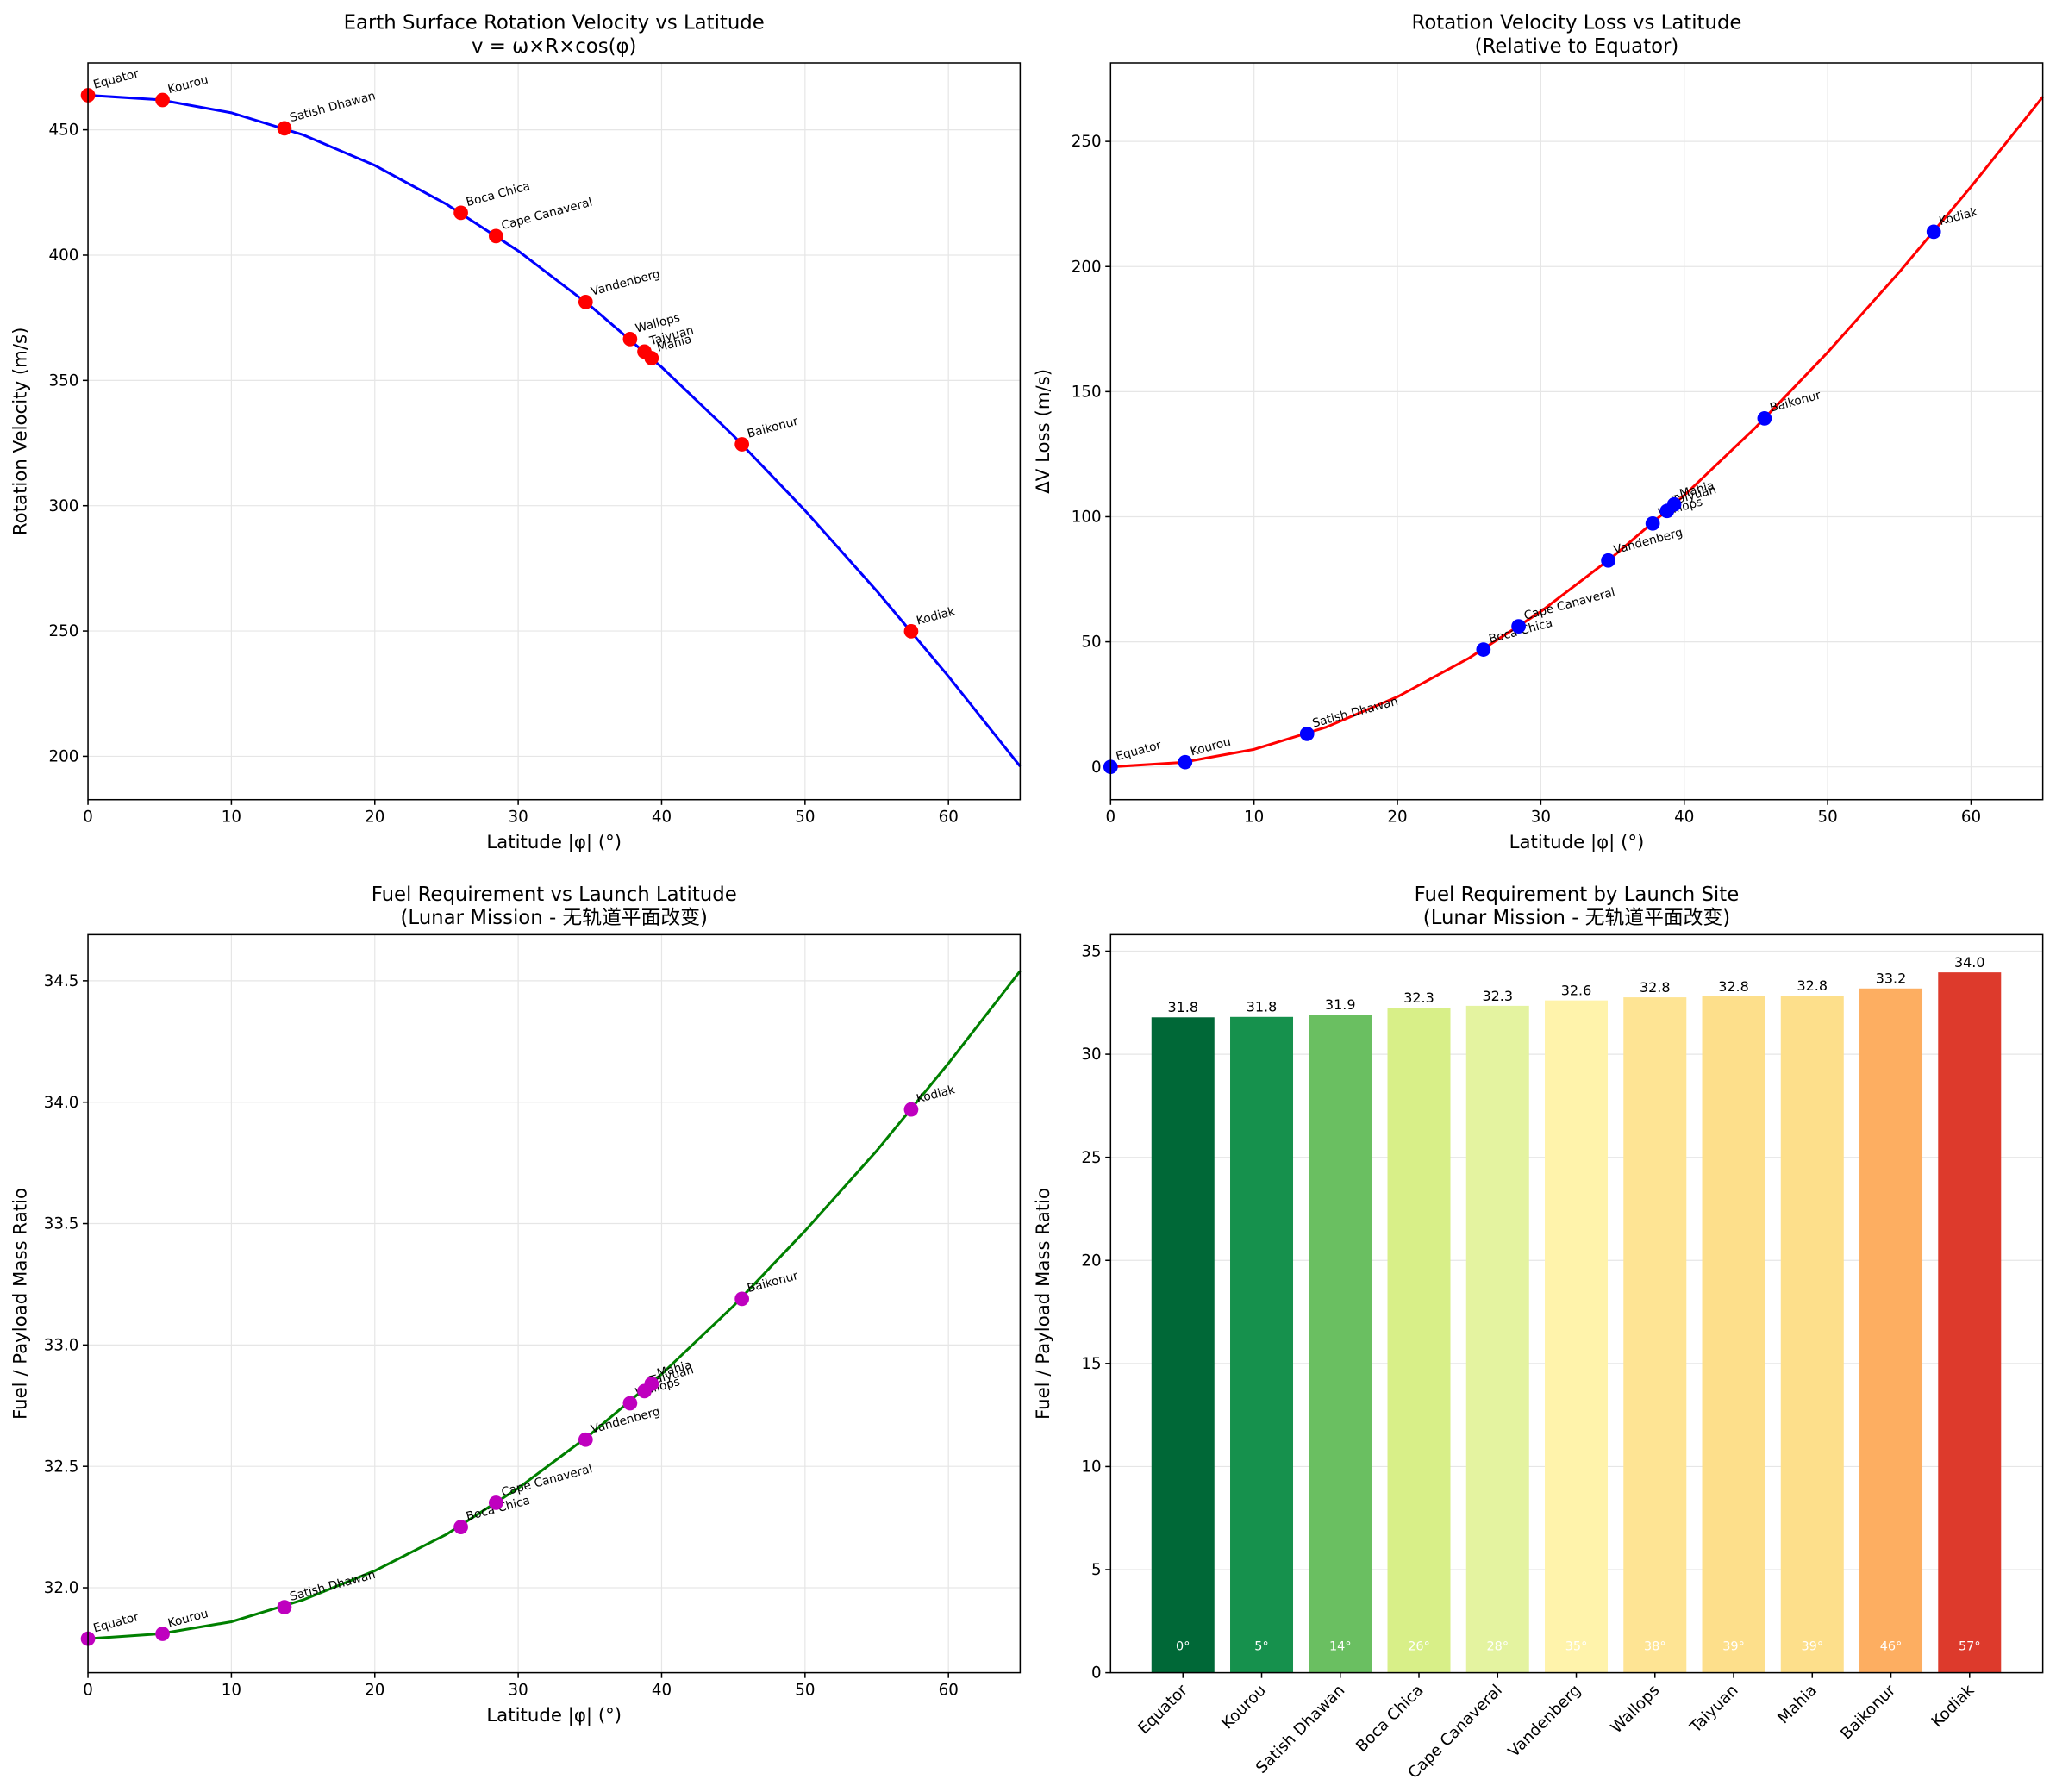 This screenshot has width=2056, height=1792. Describe the element at coordinates (1091, 952) in the screenshot. I see `y-tick-label: 35` at that location.